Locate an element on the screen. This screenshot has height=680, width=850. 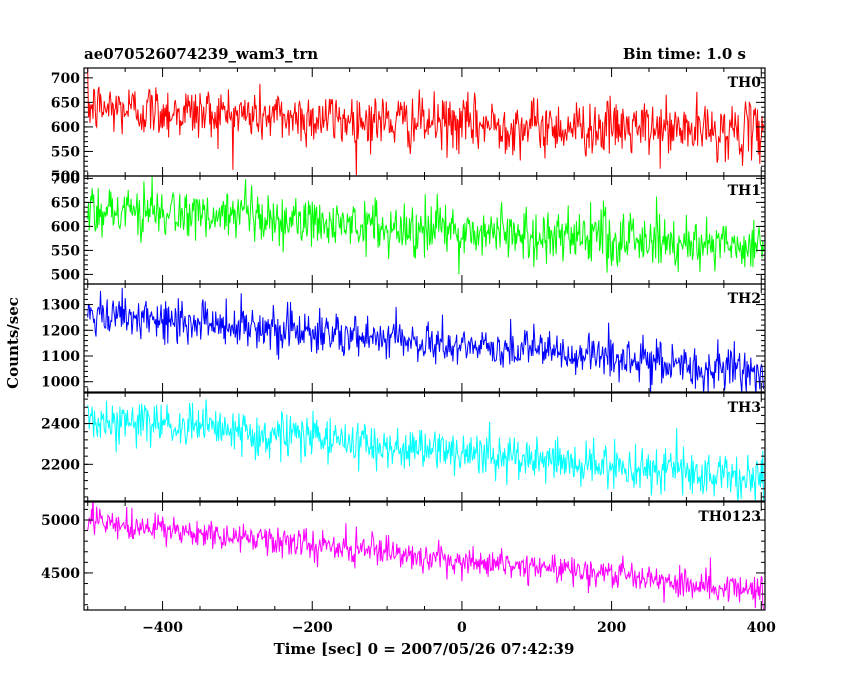
panel-th3: 2200 2400 TH3 is located at coordinates (403, 447).